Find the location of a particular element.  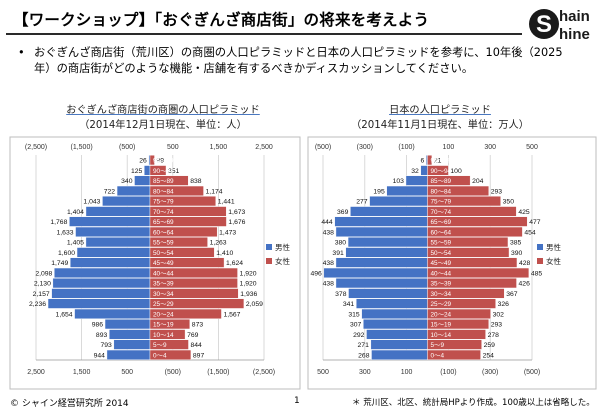

male-value-label: 1,404 is located at coordinates (75, 212).